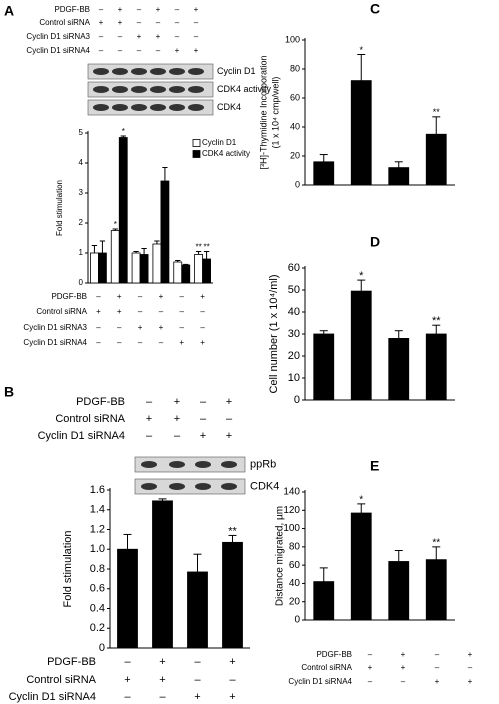 The height and width of the screenshot is (704, 499). Describe the element at coordinates (97, 549) in the screenshot. I see `y-tick-label: 1.0` at that location.